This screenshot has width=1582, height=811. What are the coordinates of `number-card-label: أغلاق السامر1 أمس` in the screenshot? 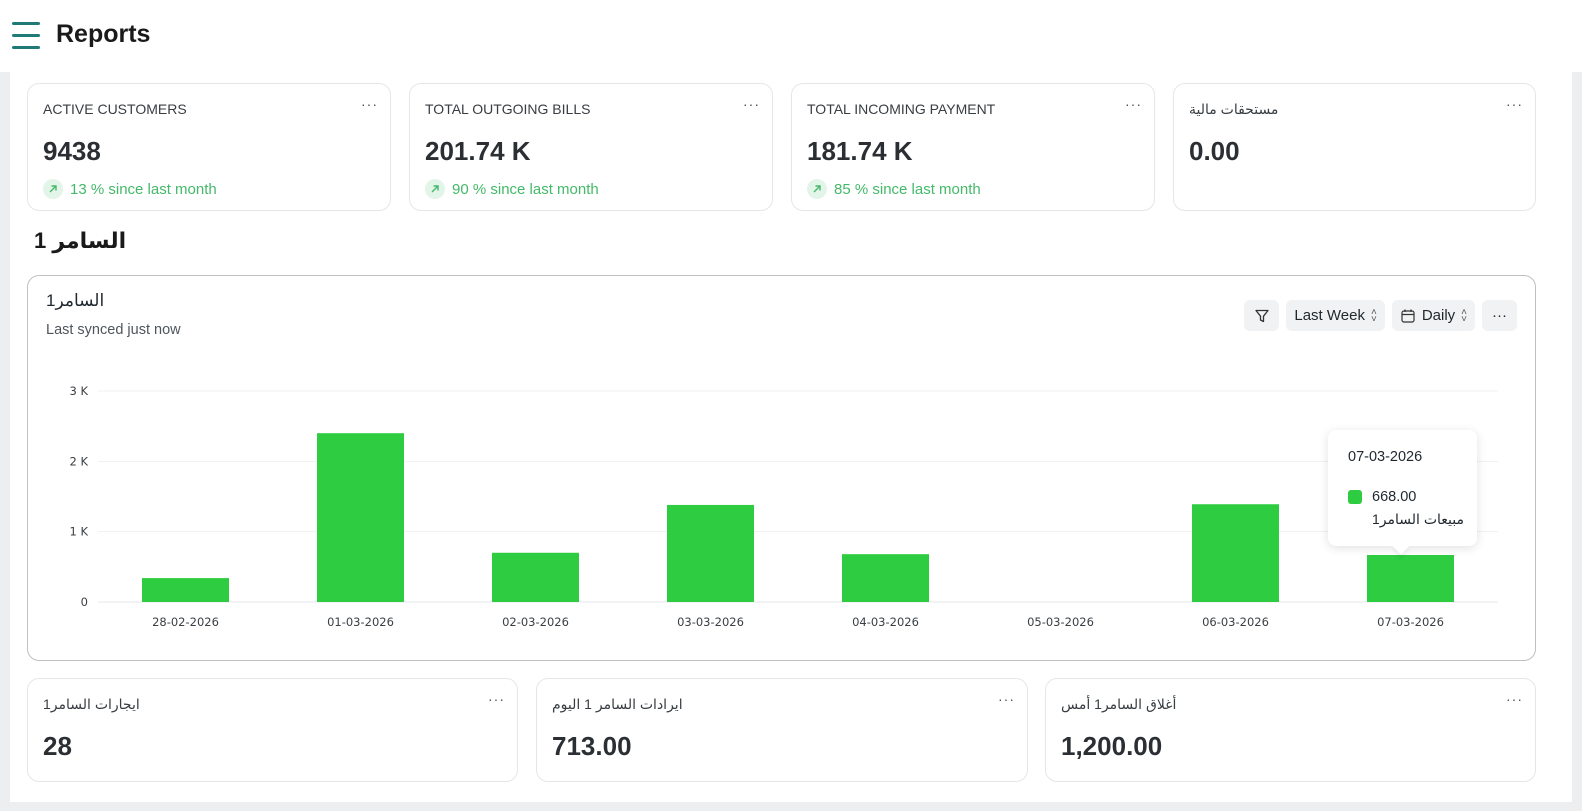 It's located at (1119, 704).